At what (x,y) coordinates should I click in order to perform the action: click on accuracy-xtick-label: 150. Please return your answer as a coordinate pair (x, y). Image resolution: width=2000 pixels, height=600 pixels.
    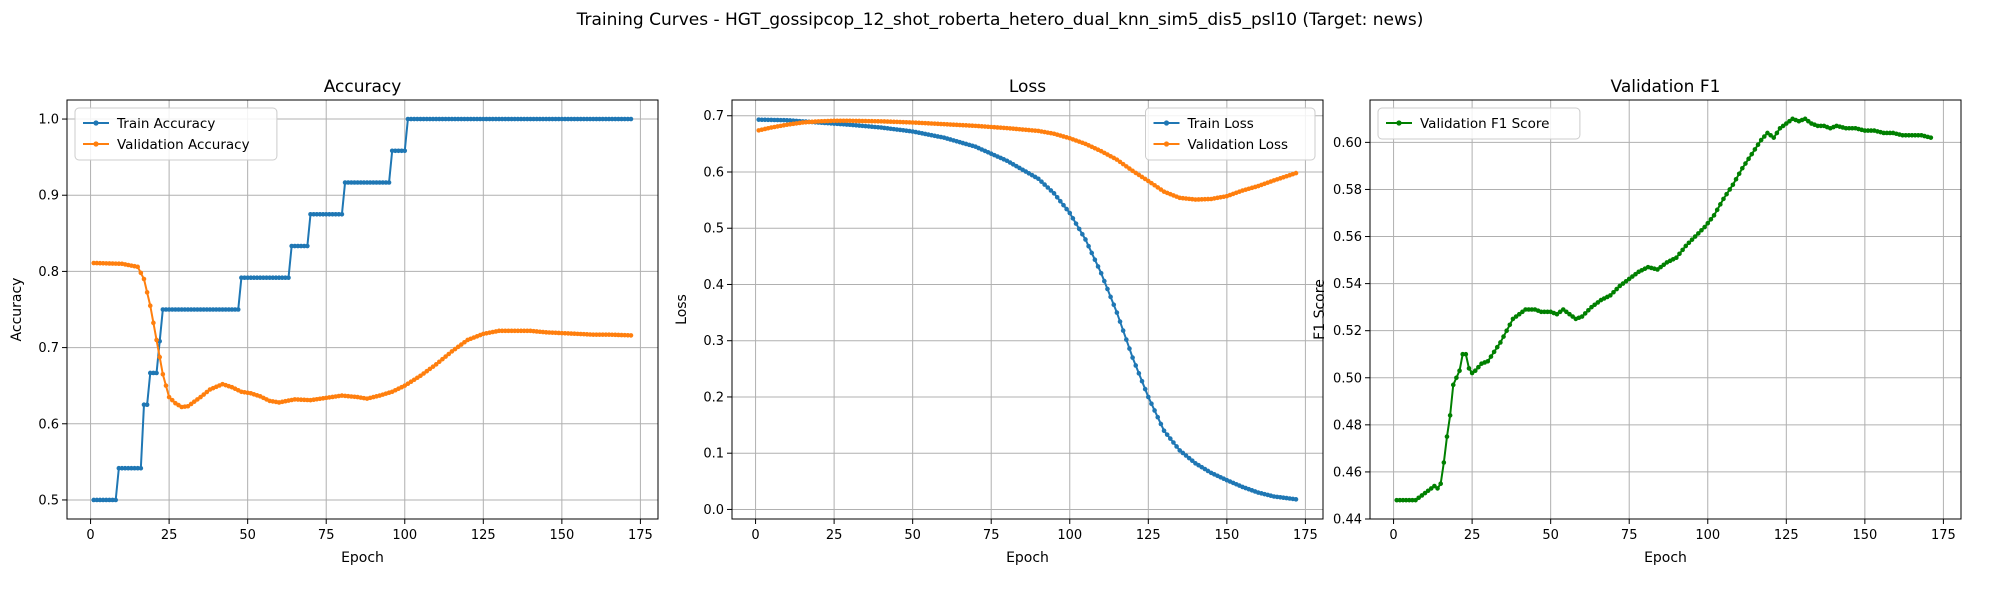
    Looking at the image, I should click on (561, 535).